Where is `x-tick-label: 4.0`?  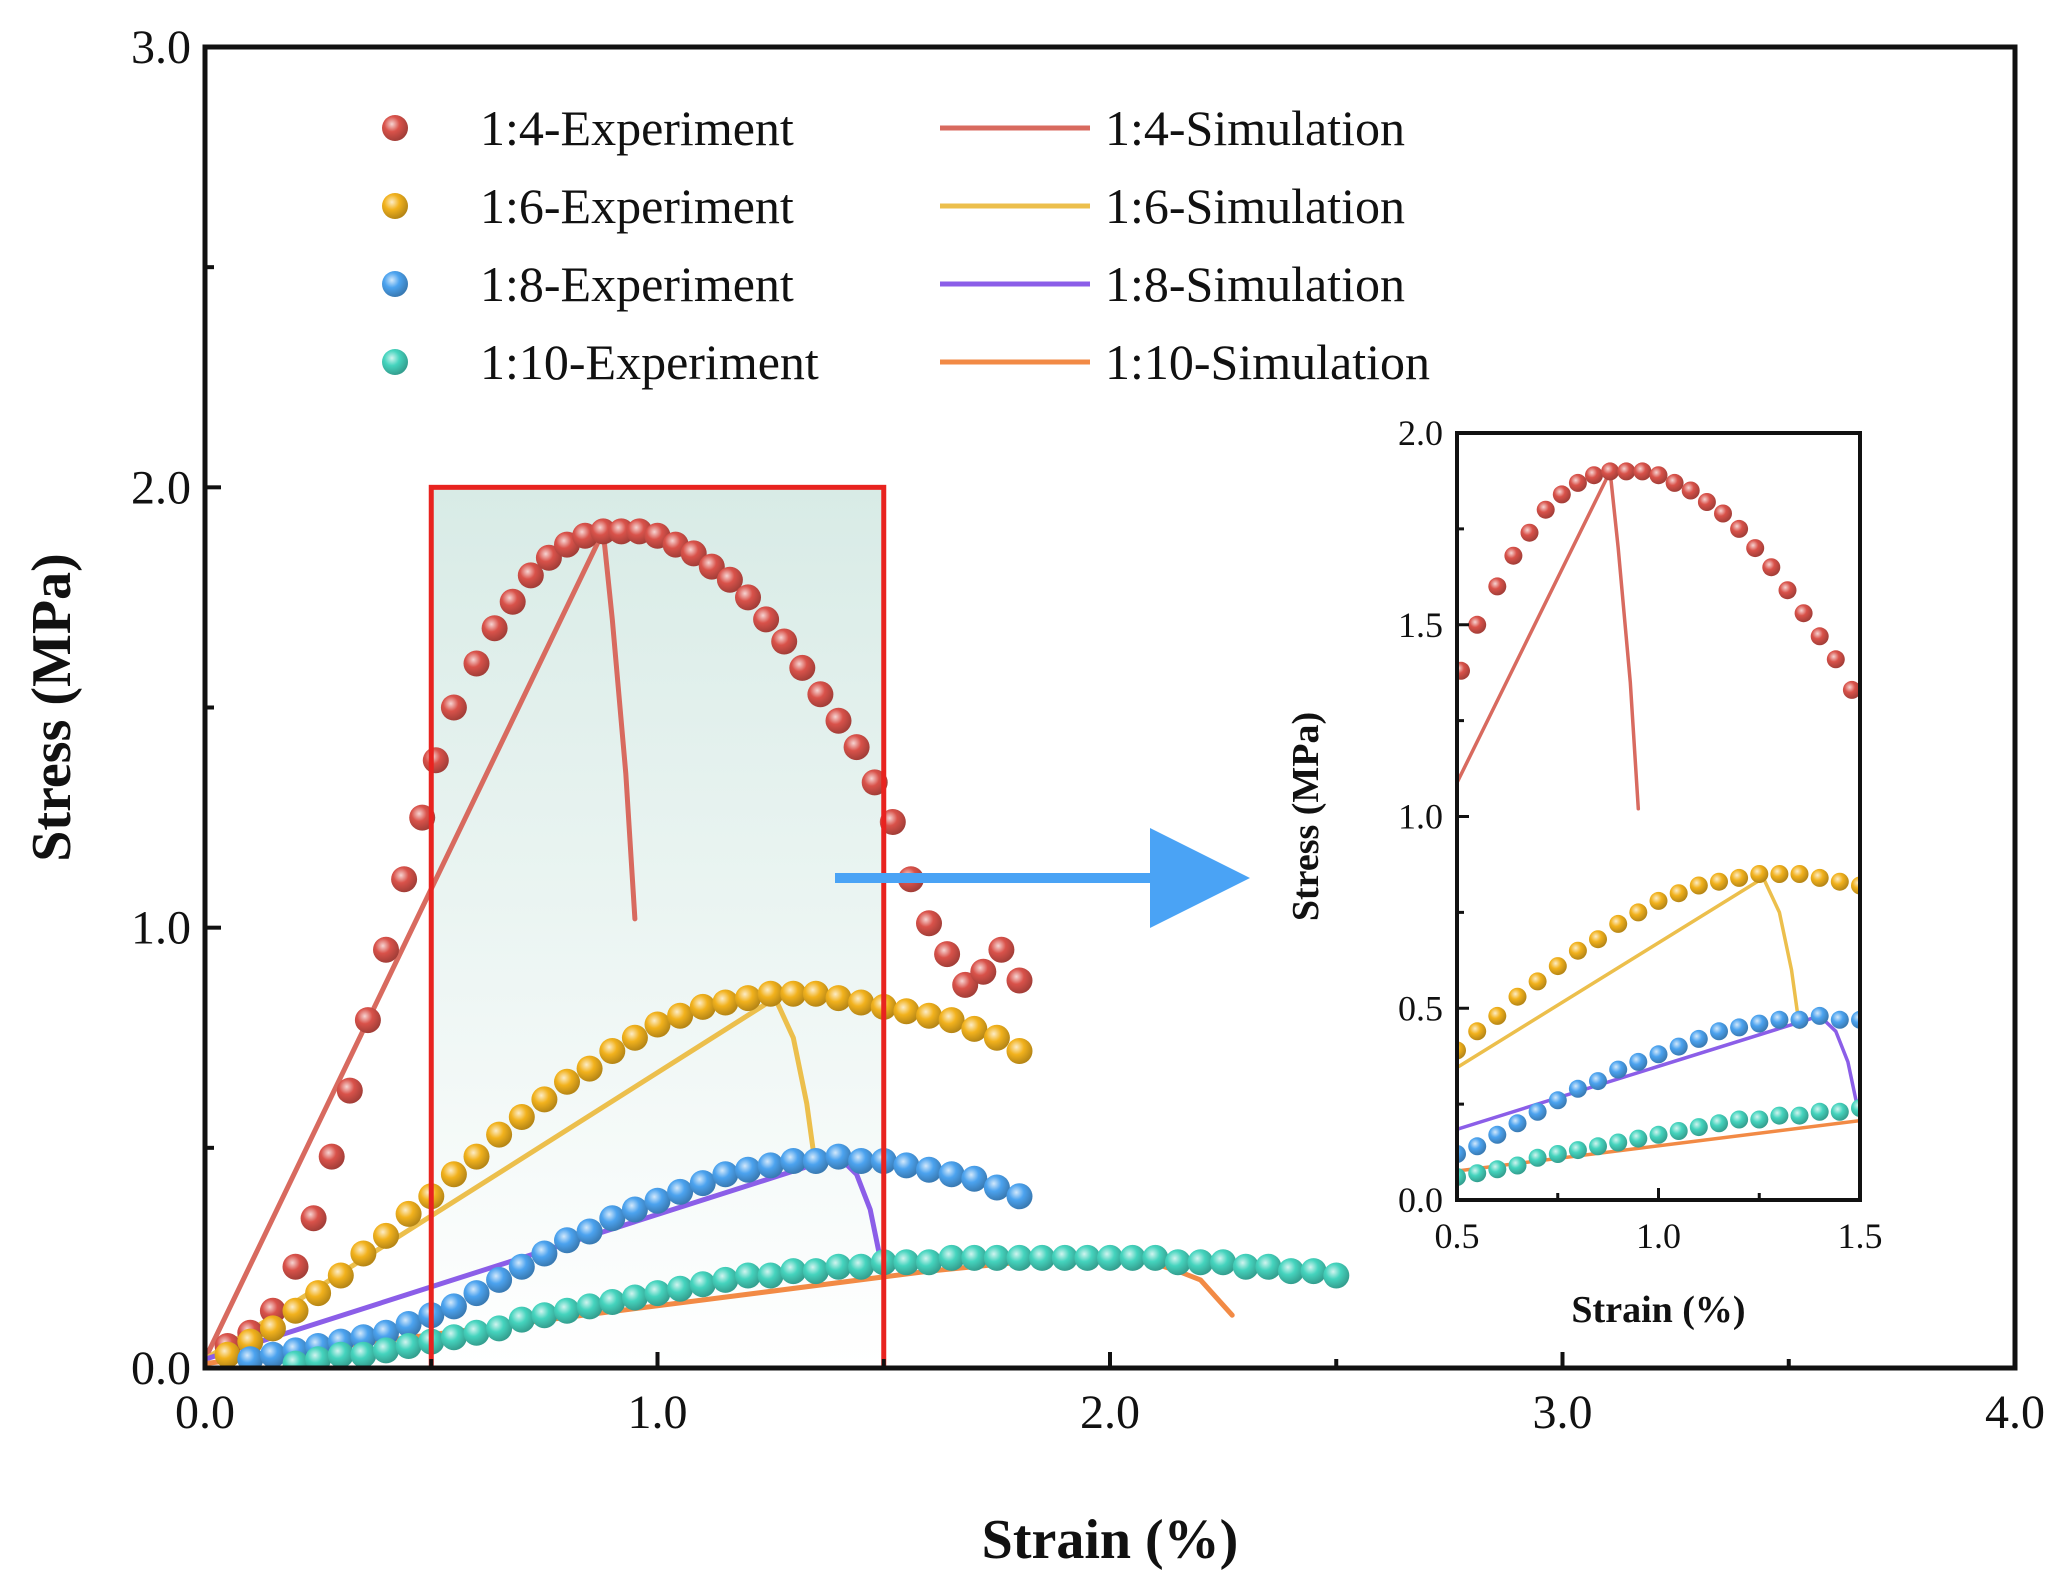 x-tick-label: 4.0 is located at coordinates (2015, 1412).